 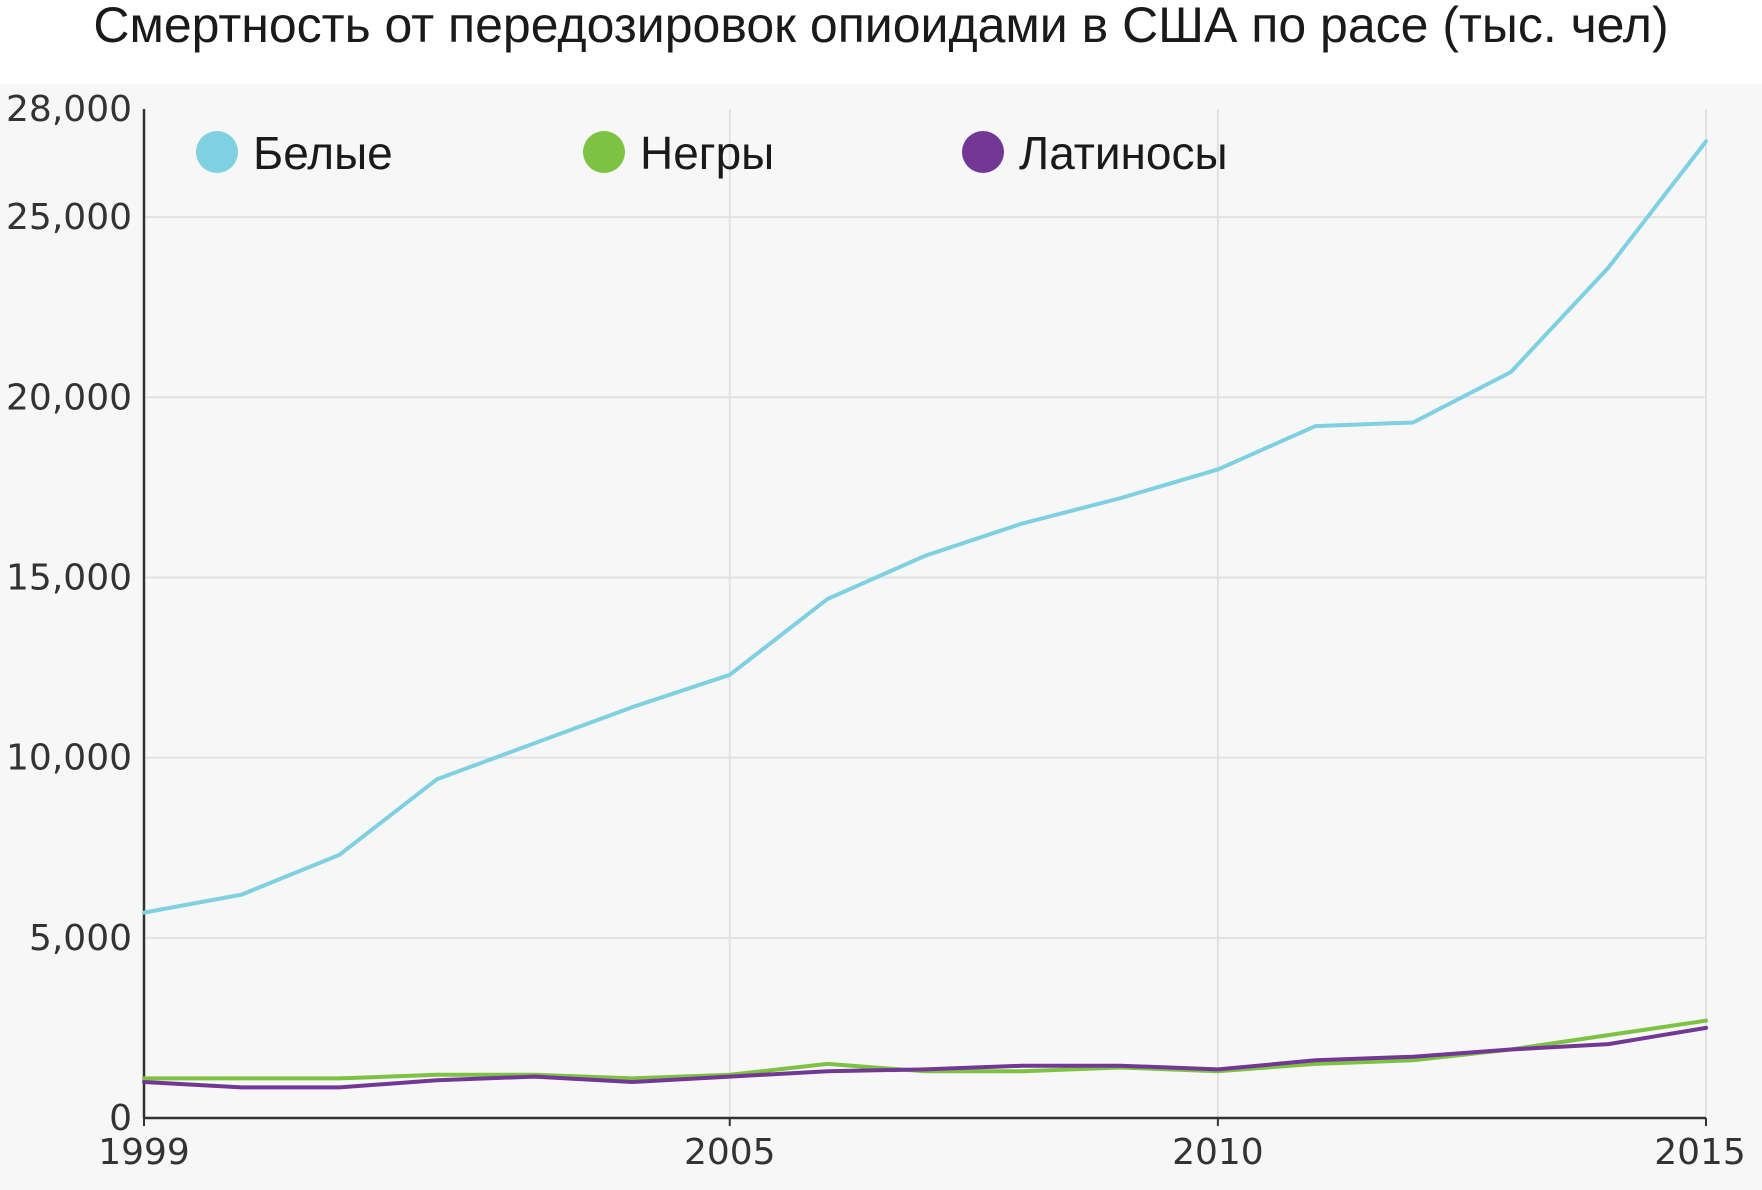 What do you see at coordinates (1700, 1152) in the screenshot?
I see `x-tick-label-2015: 2015` at bounding box center [1700, 1152].